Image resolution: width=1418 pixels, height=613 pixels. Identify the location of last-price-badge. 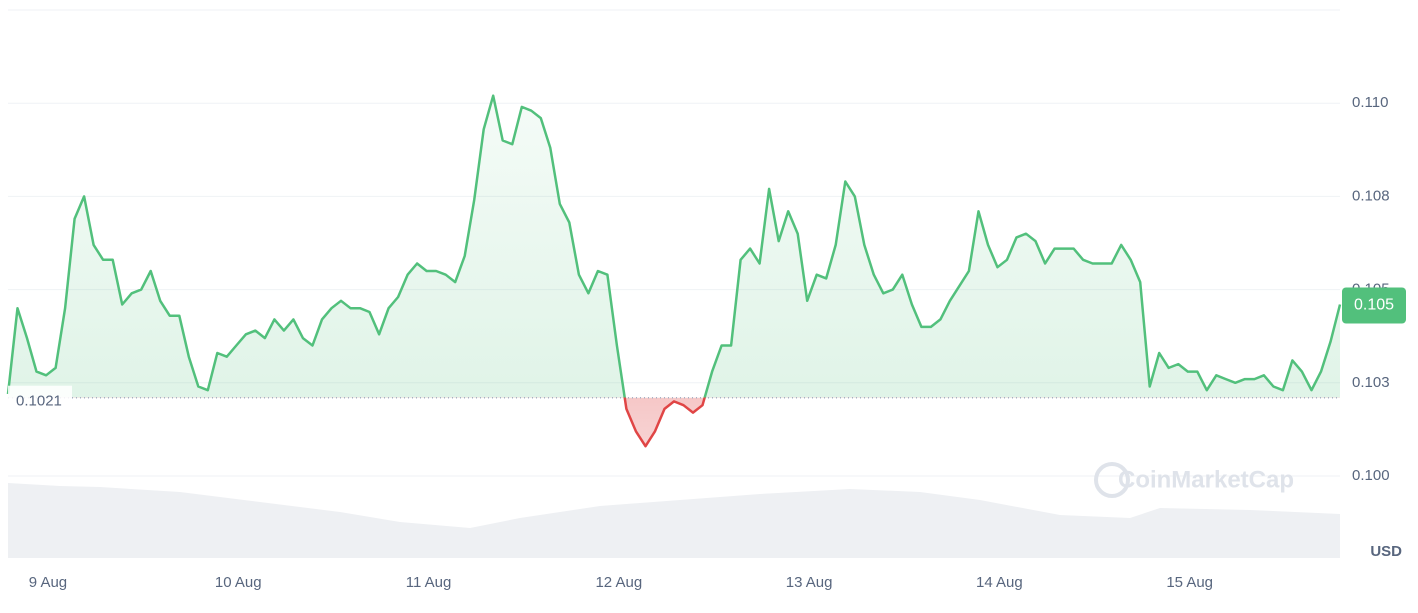
(1374, 305).